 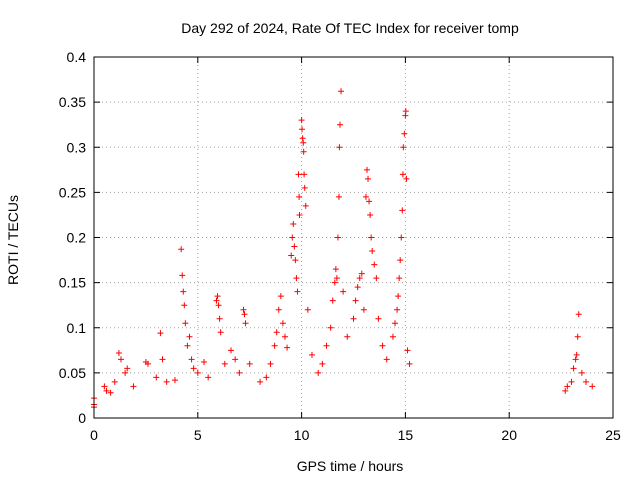 I want to click on x-tick-label: 15, so click(x=406, y=435).